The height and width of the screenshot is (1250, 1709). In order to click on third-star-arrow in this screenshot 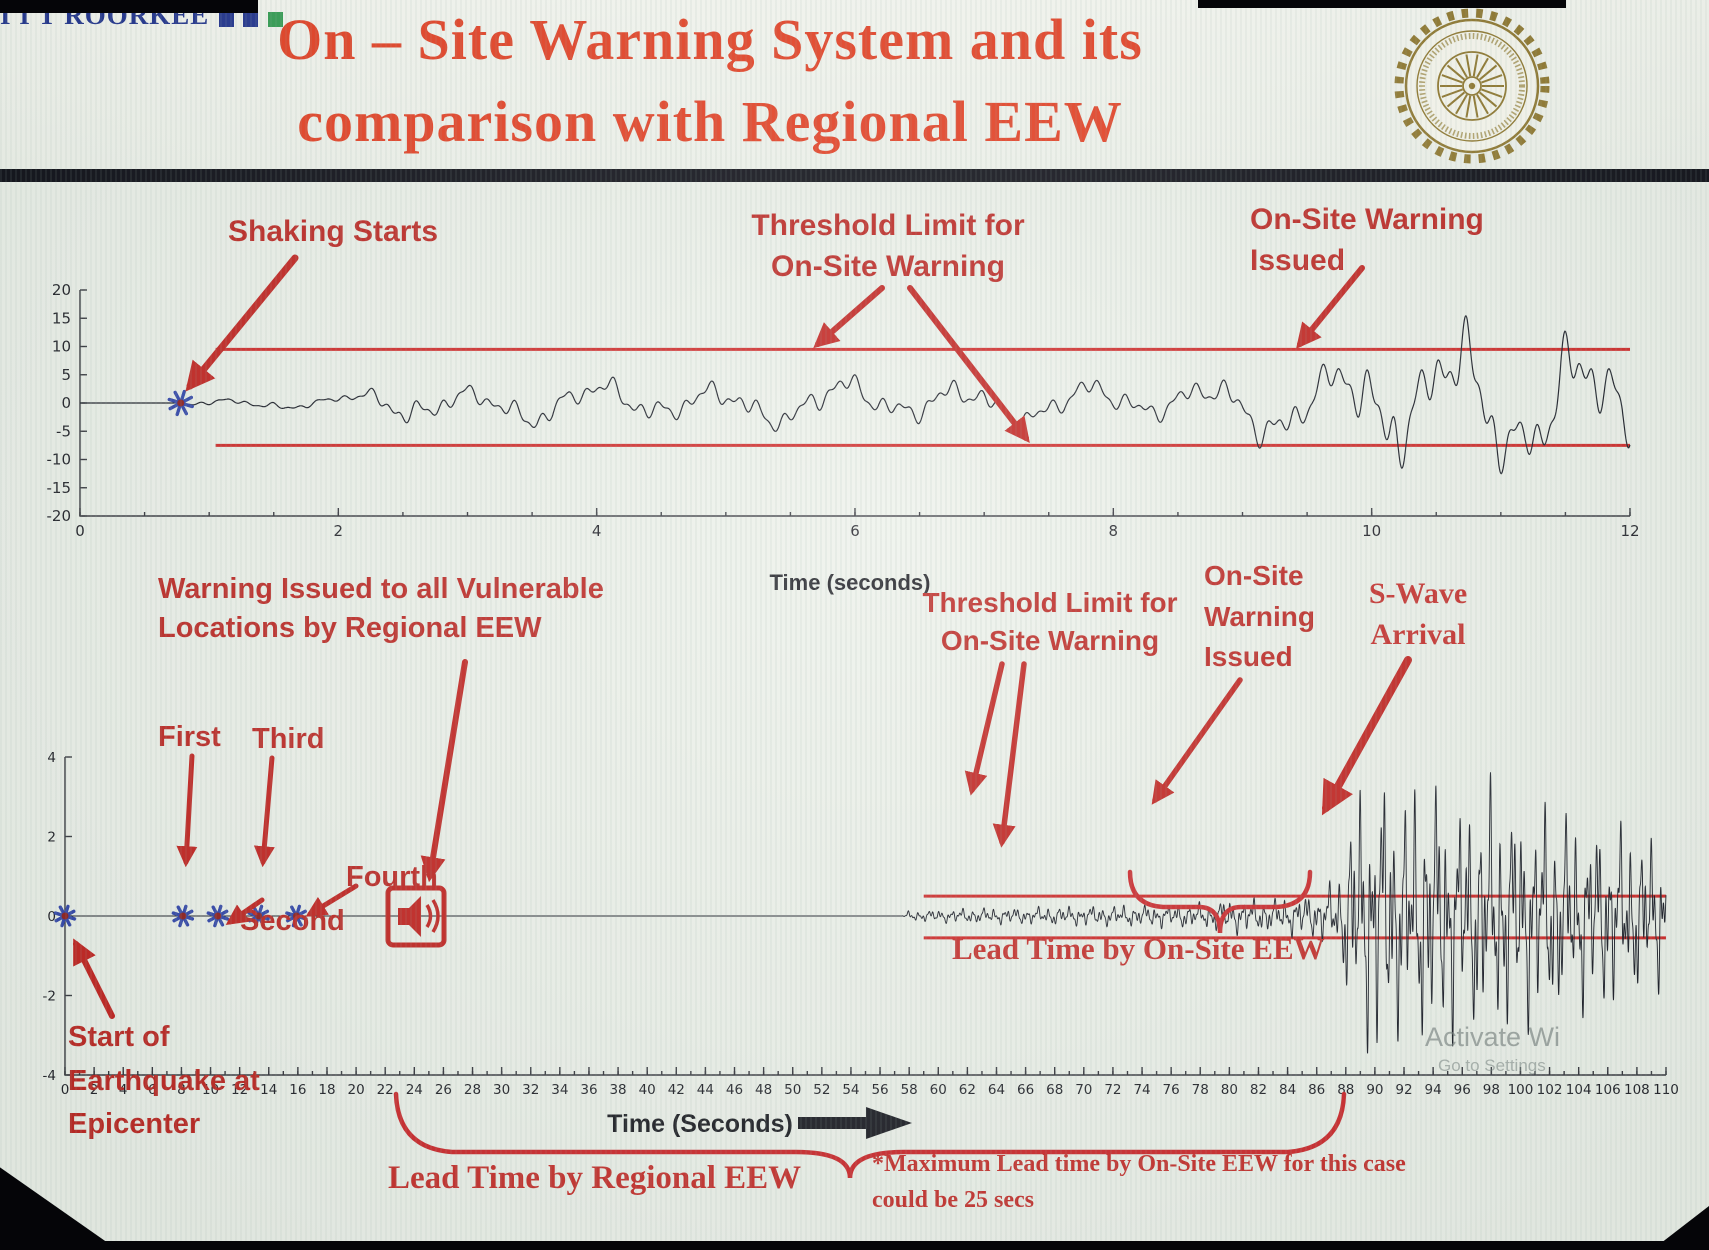, I will do `click(264, 811)`.